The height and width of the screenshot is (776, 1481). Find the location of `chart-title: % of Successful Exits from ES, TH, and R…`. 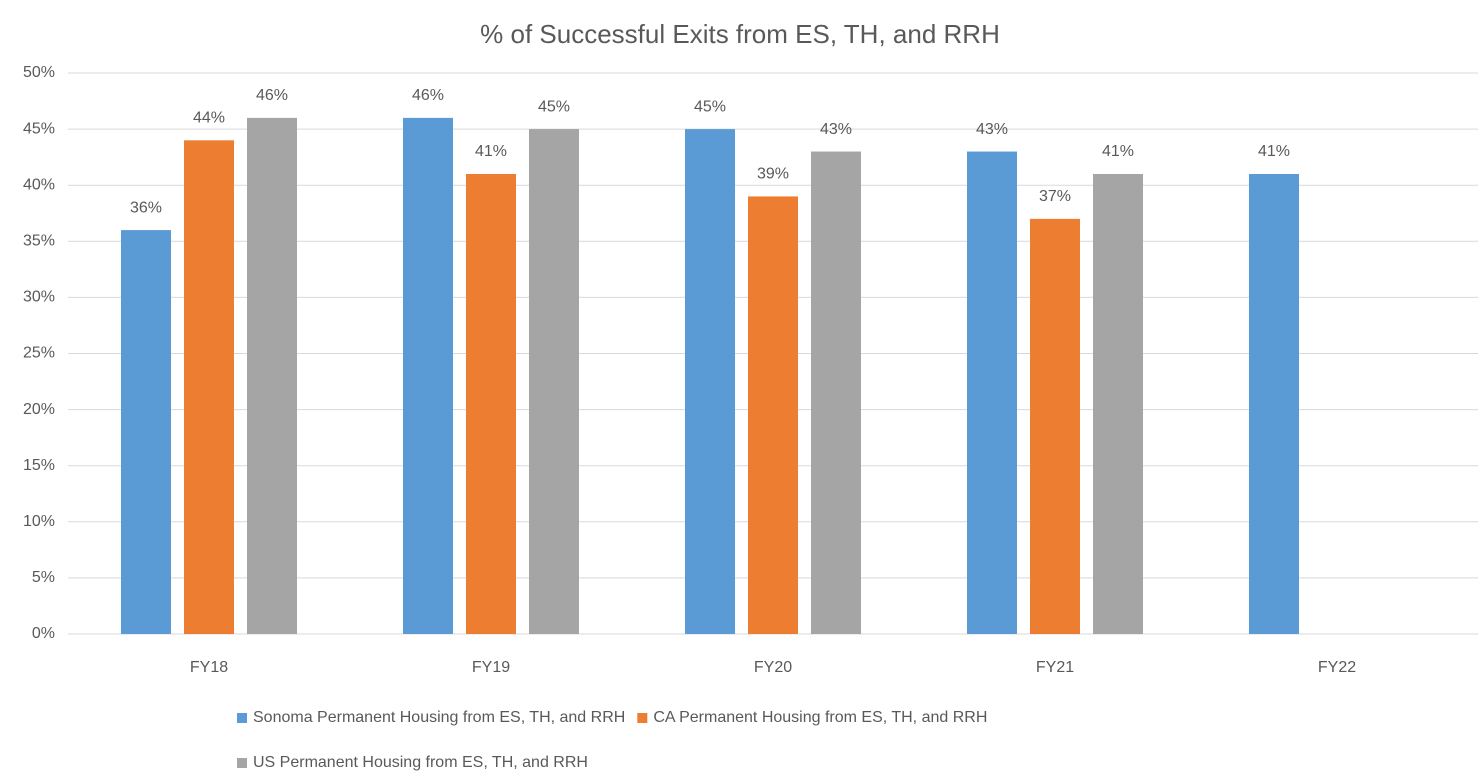

chart-title: % of Successful Exits from ES, TH, and R… is located at coordinates (740, 34).